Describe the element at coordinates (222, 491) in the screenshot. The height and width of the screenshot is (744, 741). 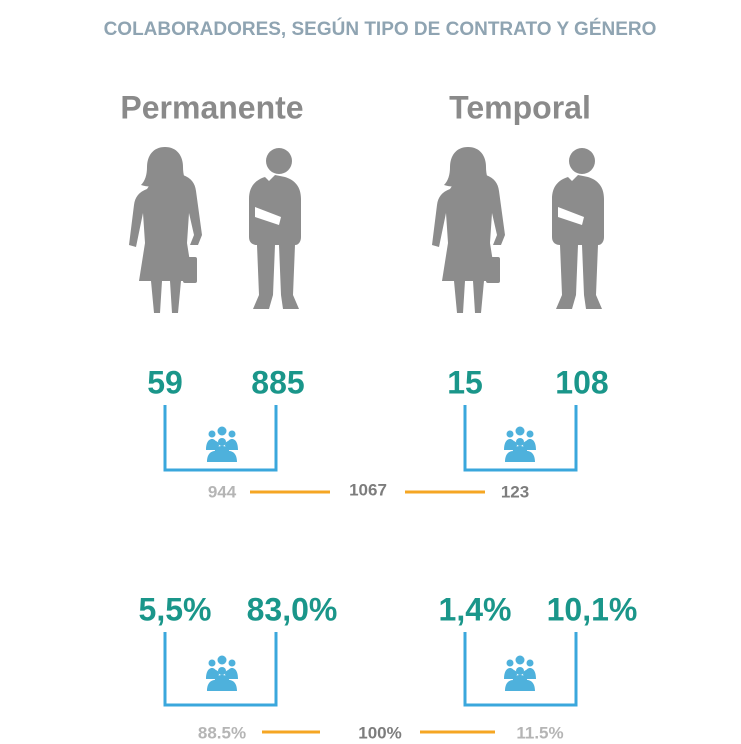
I see `group-total: 944` at that location.